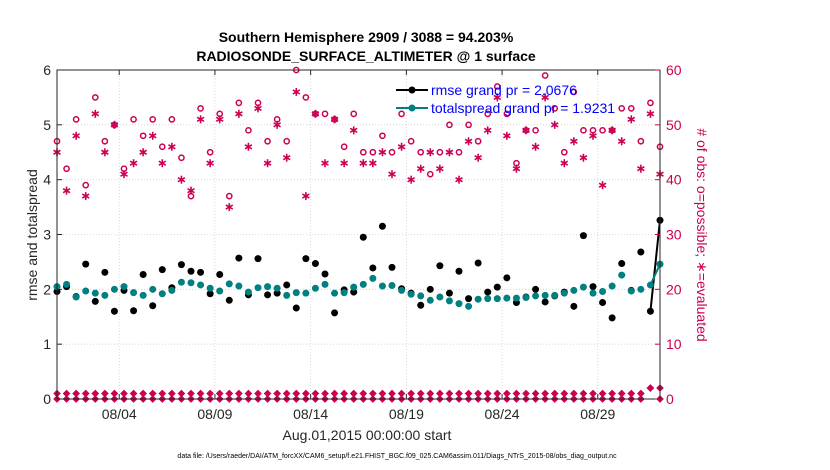  What do you see at coordinates (597, 414) in the screenshot?
I see `x-tick-label: 08/29` at bounding box center [597, 414].